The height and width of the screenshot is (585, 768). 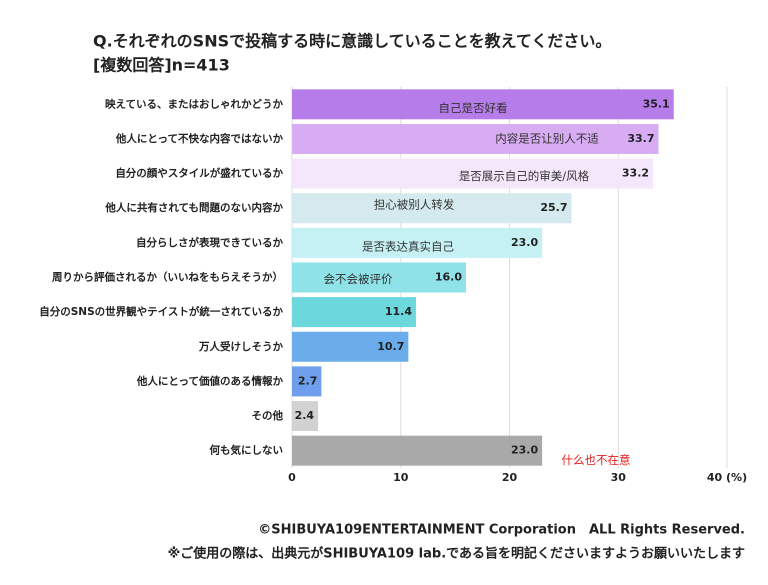 What do you see at coordinates (161, 65) in the screenshot?
I see `chart-subtitle: [複数回答]n=413` at bounding box center [161, 65].